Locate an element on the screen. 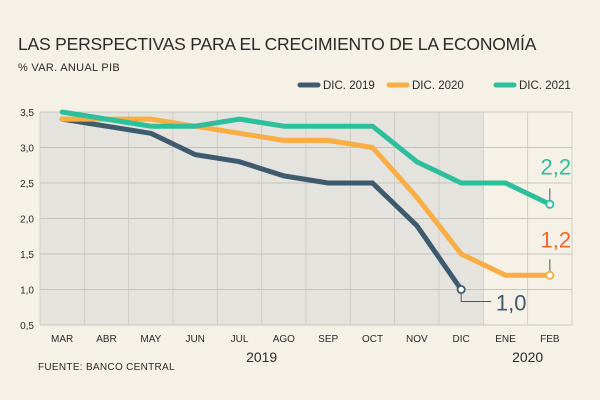 Image resolution: width=600 pixels, height=400 pixels. y-tick-label: 2,5 is located at coordinates (27, 184).